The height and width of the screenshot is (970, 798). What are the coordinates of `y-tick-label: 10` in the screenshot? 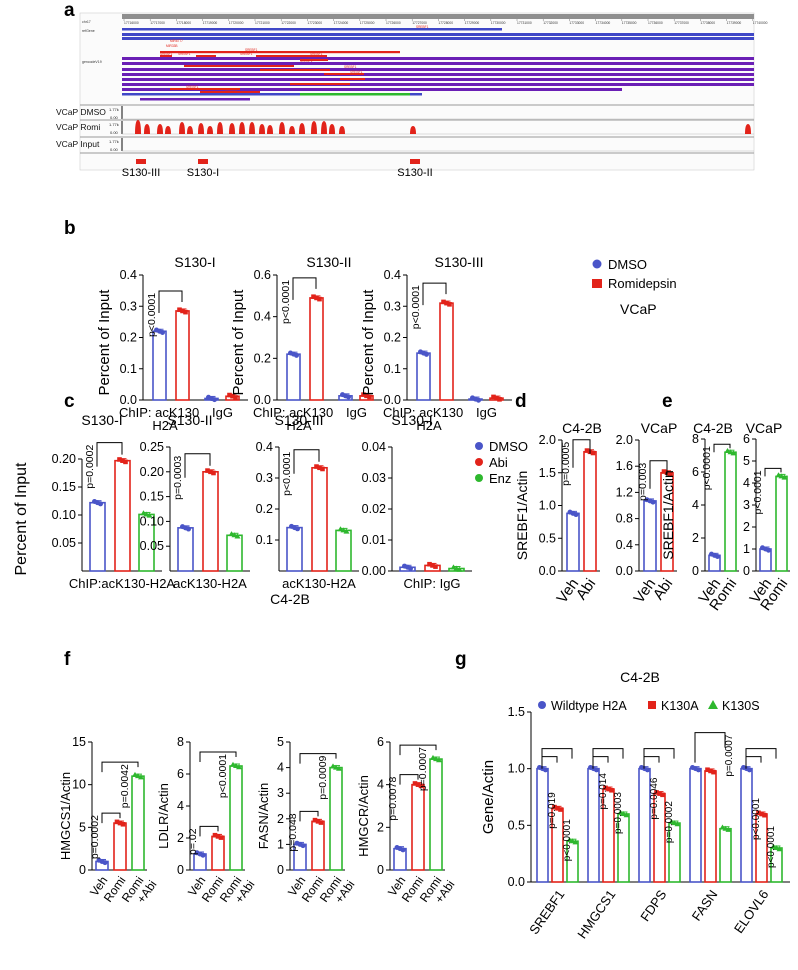 It's located at (79, 785).